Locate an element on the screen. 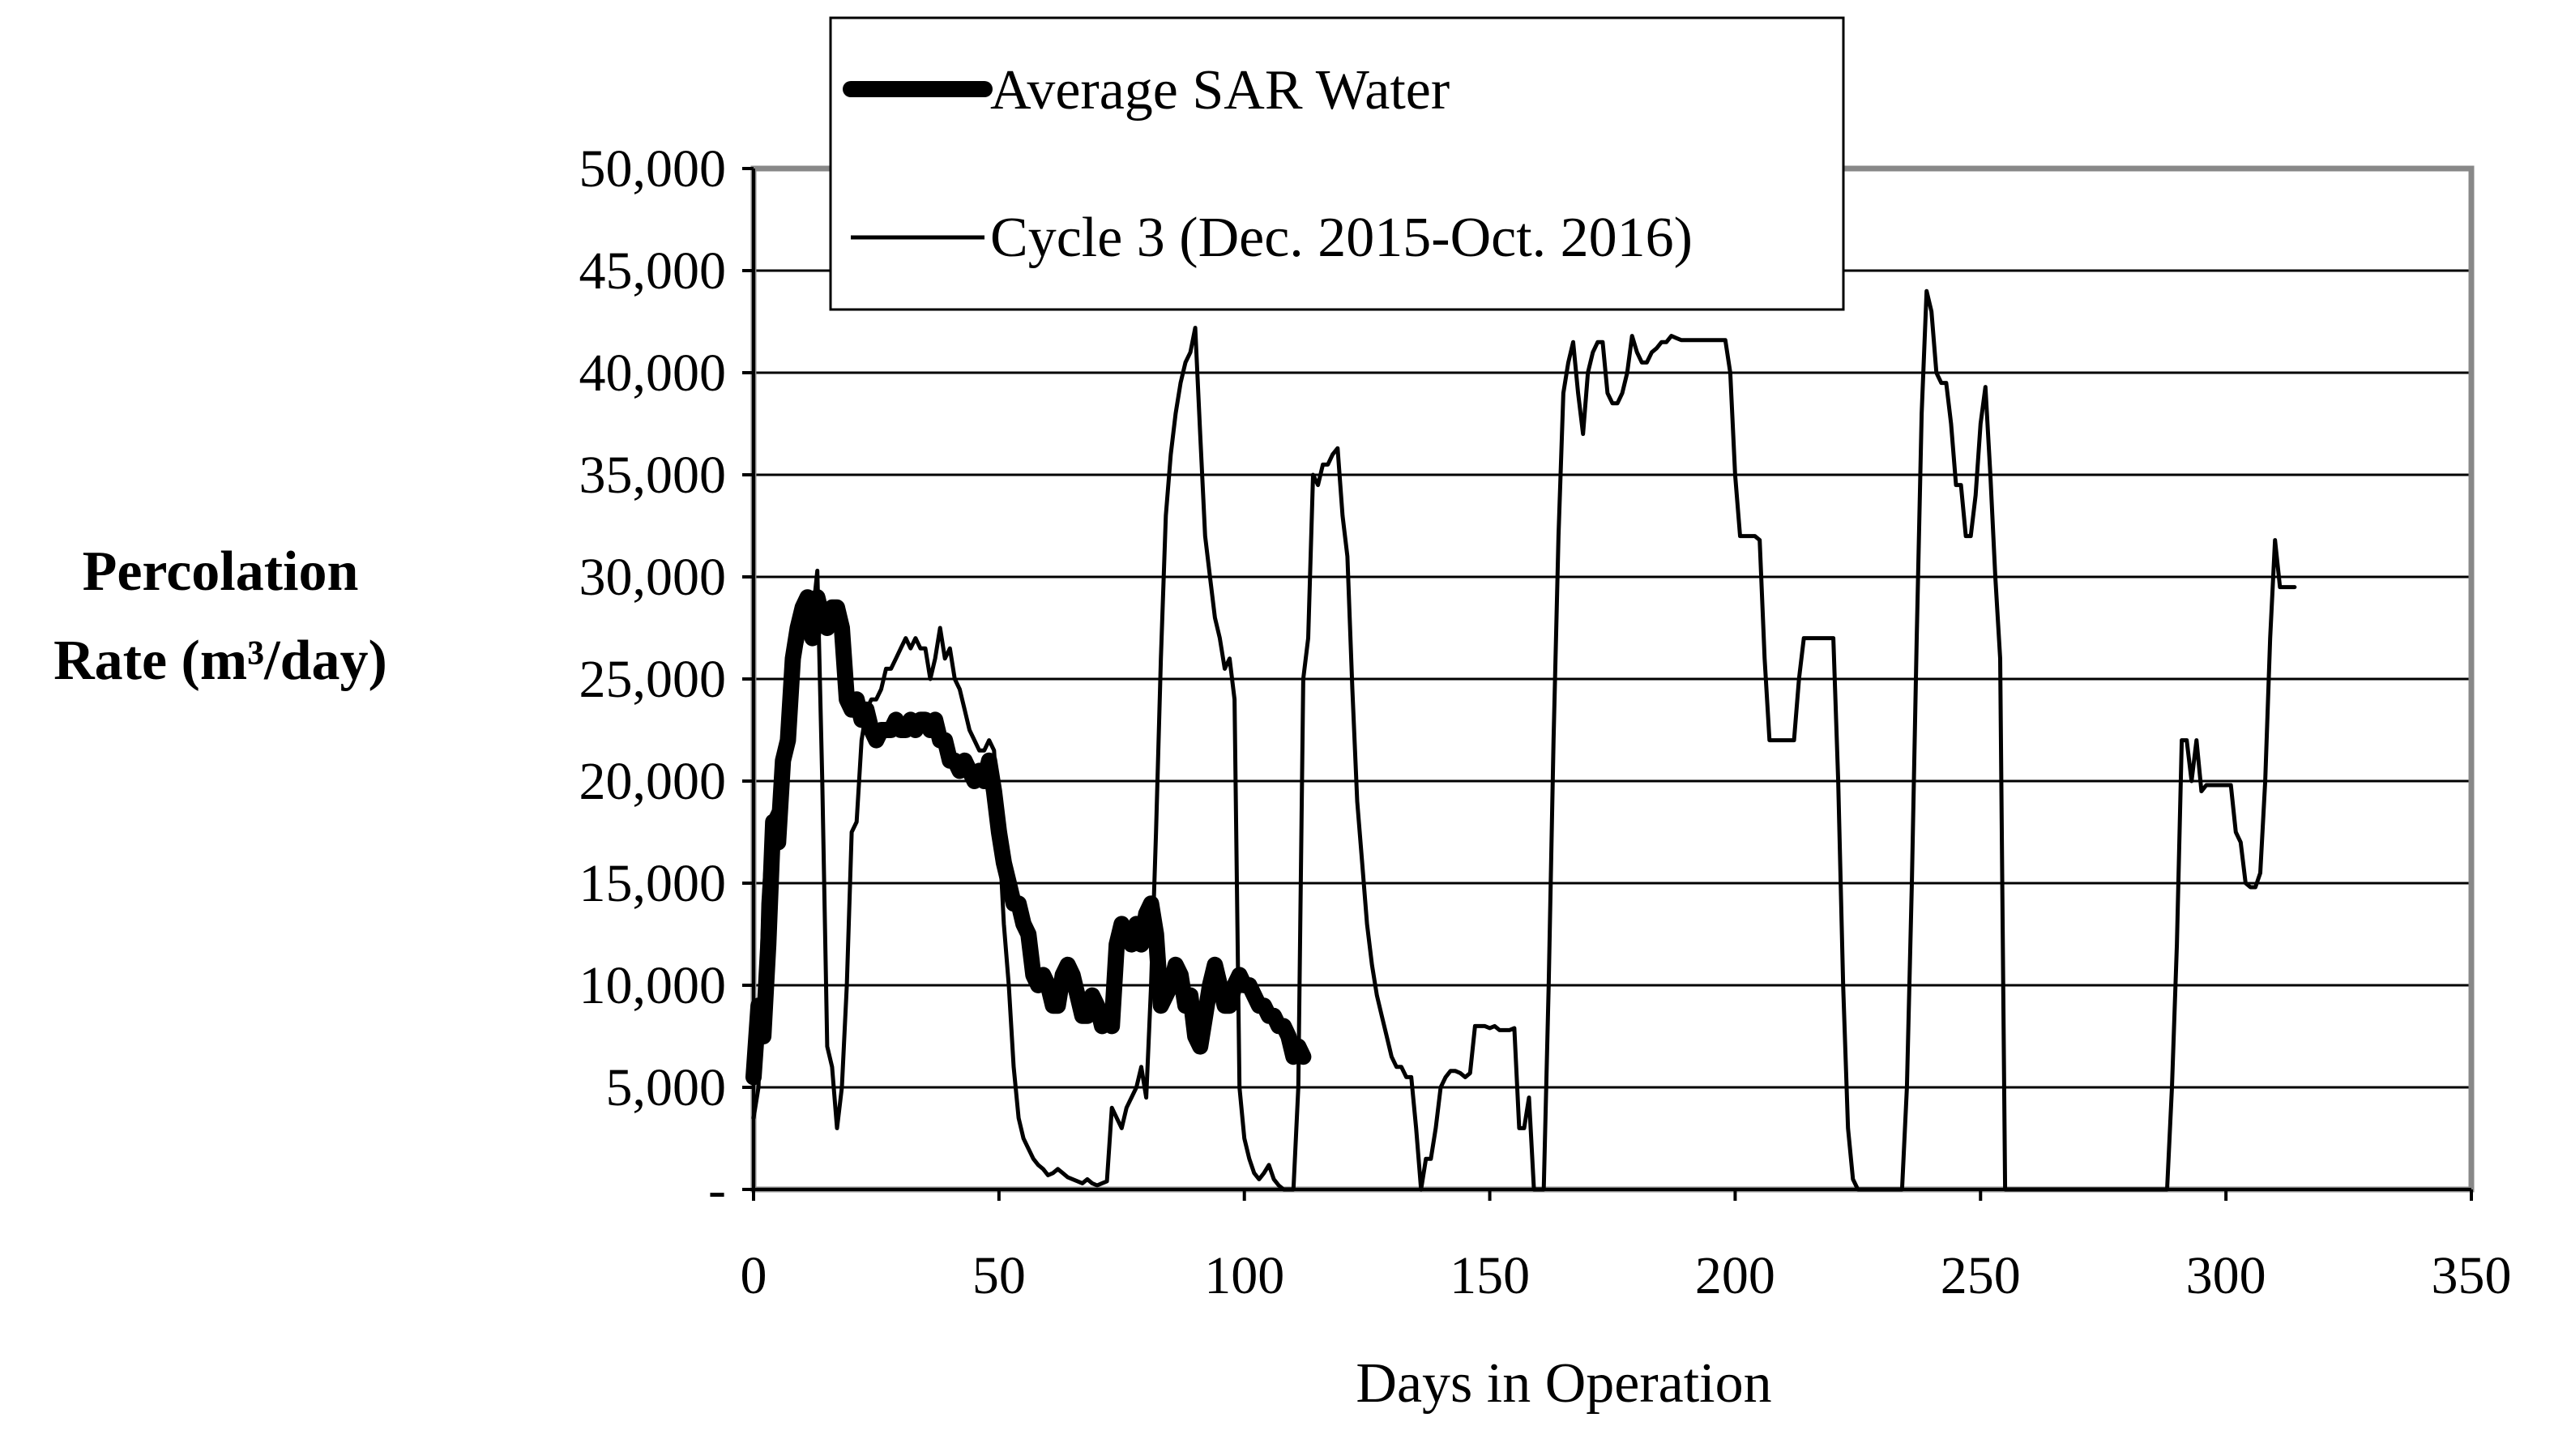 This screenshot has height=1456, width=2554. y-tick-label-15000: 15,000 is located at coordinates (653, 884).